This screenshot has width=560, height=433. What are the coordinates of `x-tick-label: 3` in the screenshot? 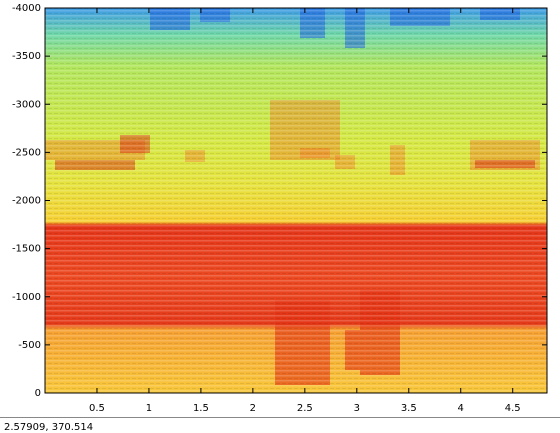 It's located at (357, 408).